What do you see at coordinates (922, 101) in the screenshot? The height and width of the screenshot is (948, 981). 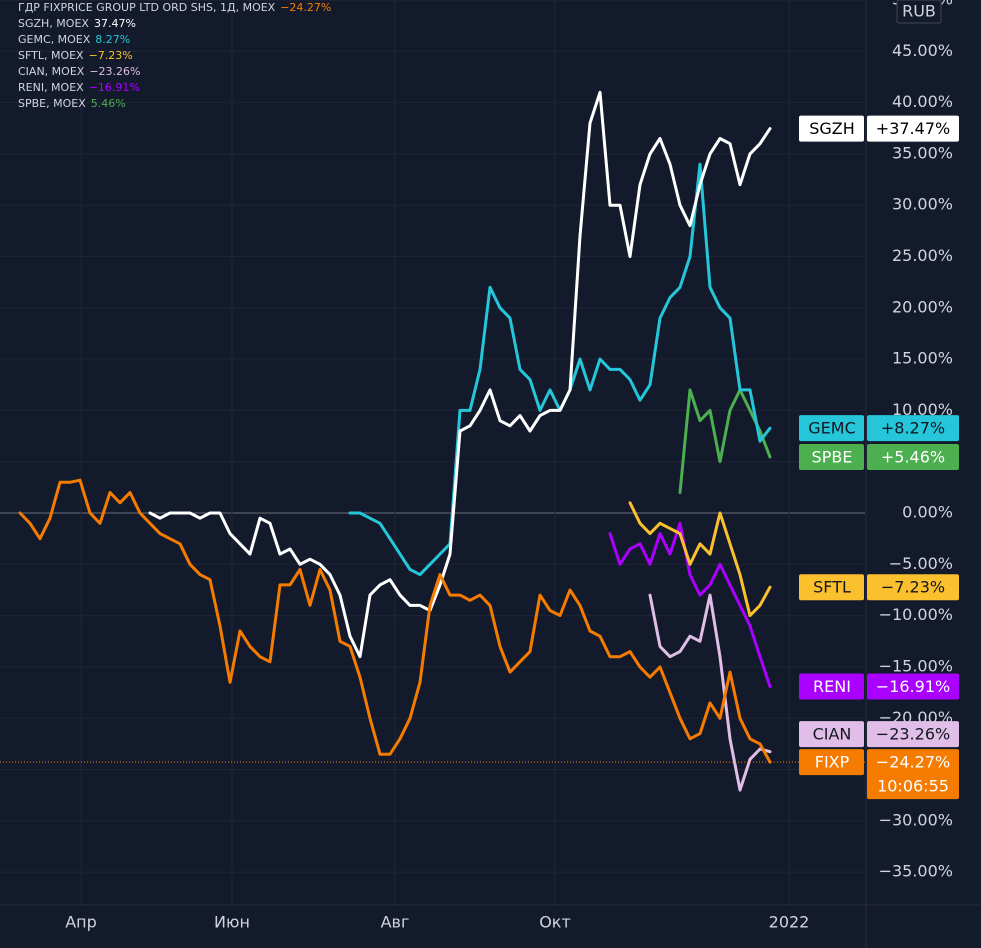 I see `y-tick-label: 40.00%` at bounding box center [922, 101].